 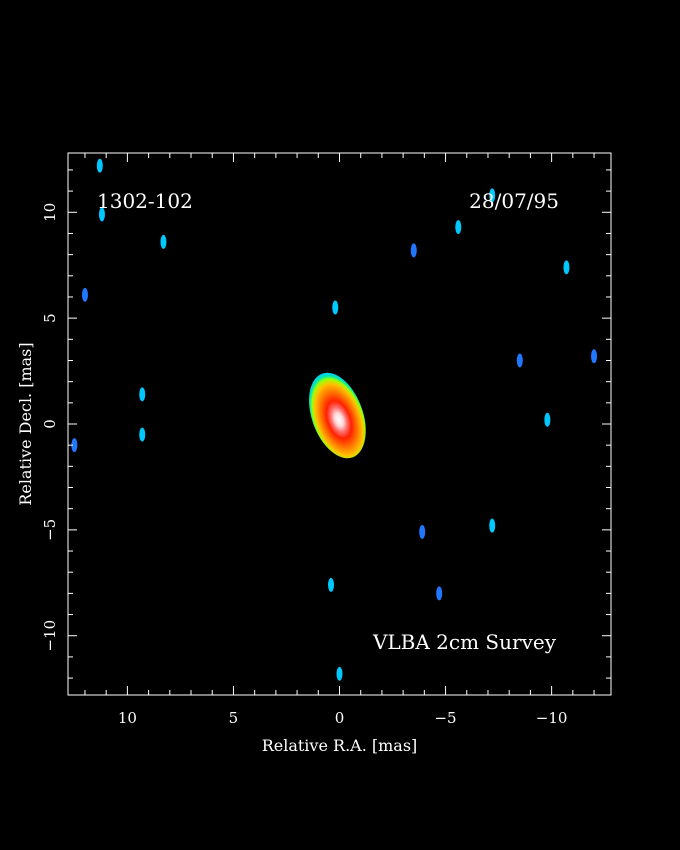 What do you see at coordinates (552, 718) in the screenshot?
I see `x-tick-label: −10` at bounding box center [552, 718].